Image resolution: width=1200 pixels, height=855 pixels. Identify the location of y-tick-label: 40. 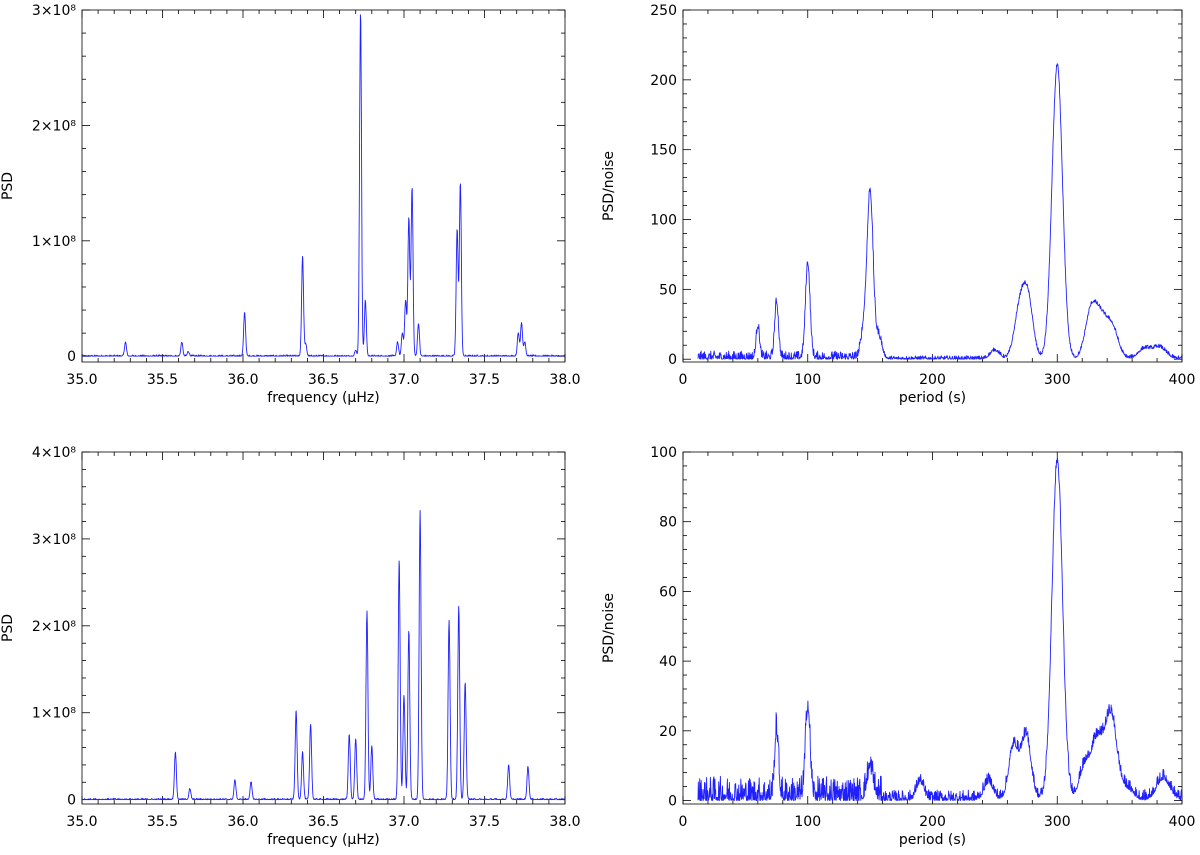
(668, 662).